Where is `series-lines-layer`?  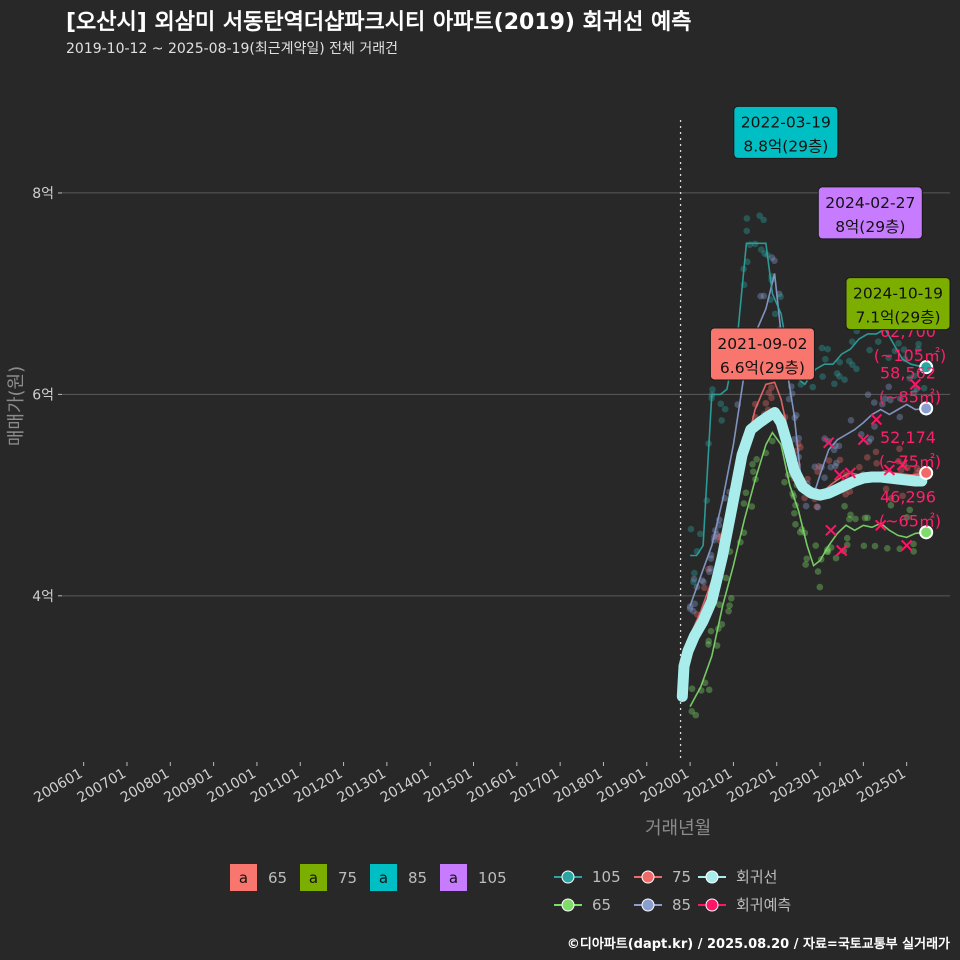 series-lines-layer is located at coordinates (805, 474).